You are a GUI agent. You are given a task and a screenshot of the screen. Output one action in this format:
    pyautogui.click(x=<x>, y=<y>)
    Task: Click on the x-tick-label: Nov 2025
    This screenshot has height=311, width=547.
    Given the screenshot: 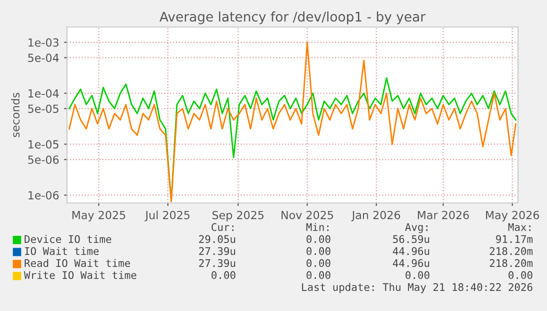 What is the action you would take?
    pyautogui.click(x=308, y=215)
    